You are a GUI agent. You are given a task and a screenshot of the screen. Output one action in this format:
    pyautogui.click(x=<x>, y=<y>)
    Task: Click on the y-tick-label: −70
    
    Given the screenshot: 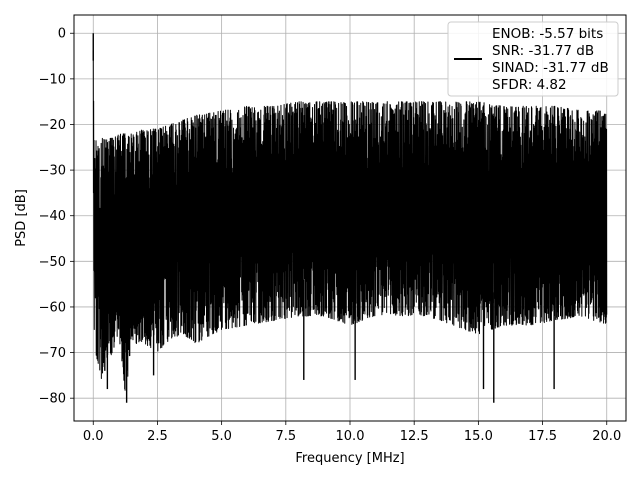 What is the action you would take?
    pyautogui.click(x=52, y=353)
    